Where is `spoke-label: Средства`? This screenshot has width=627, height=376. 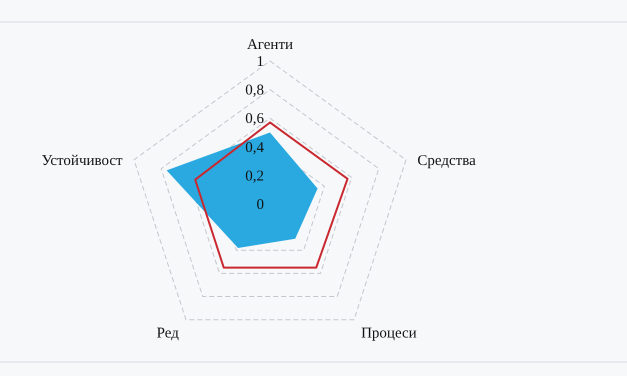 spoke-label: Средства is located at coordinates (446, 160).